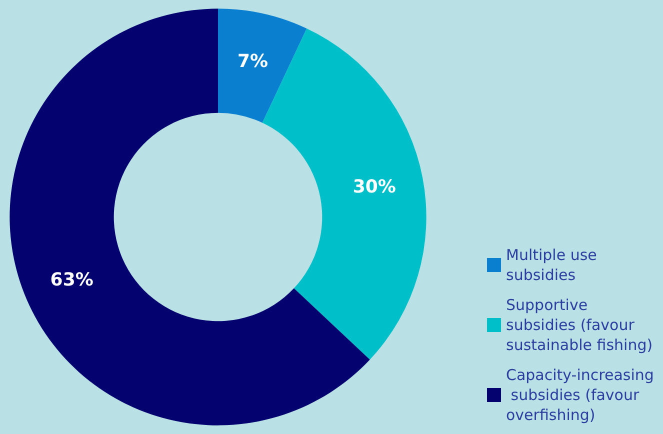  Describe the element at coordinates (554, 265) in the screenshot. I see `legend-label: Multiple use subsidies` at that location.